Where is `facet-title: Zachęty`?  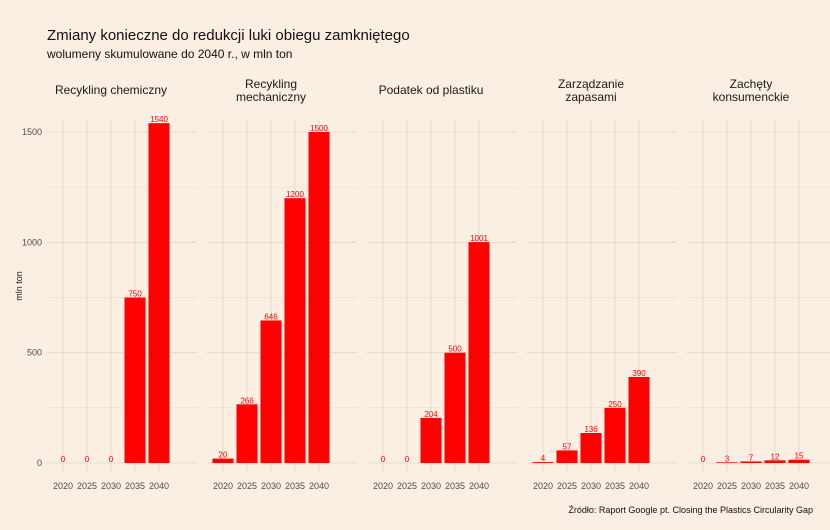 facet-title: Zachęty is located at coordinates (751, 84).